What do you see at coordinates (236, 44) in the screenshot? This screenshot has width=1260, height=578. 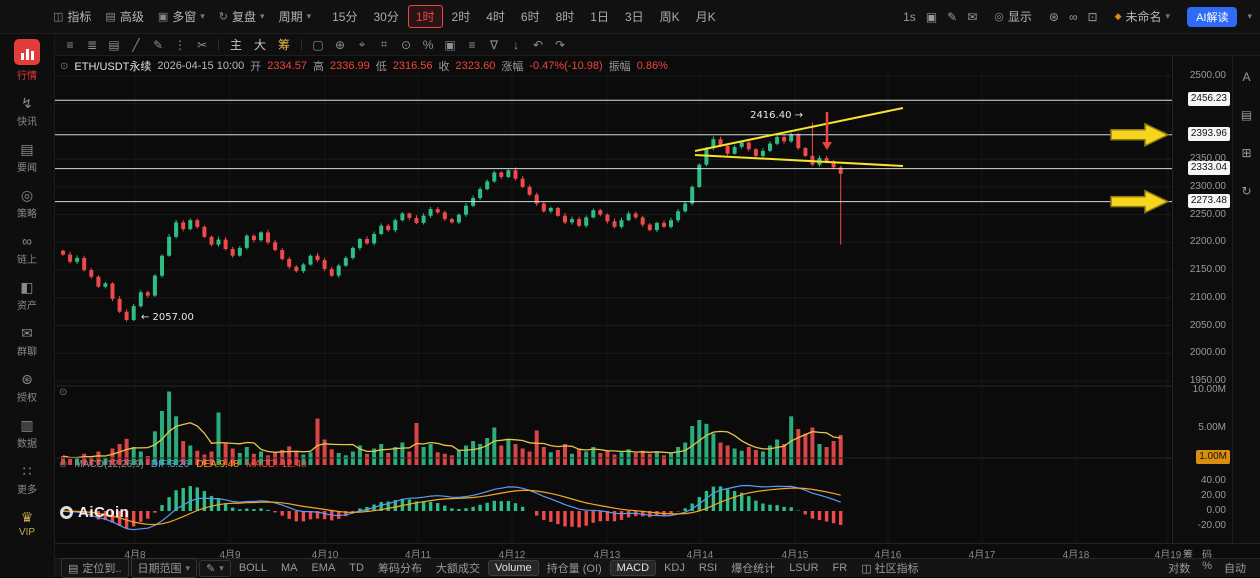 I see `mode-主: 主` at bounding box center [236, 44].